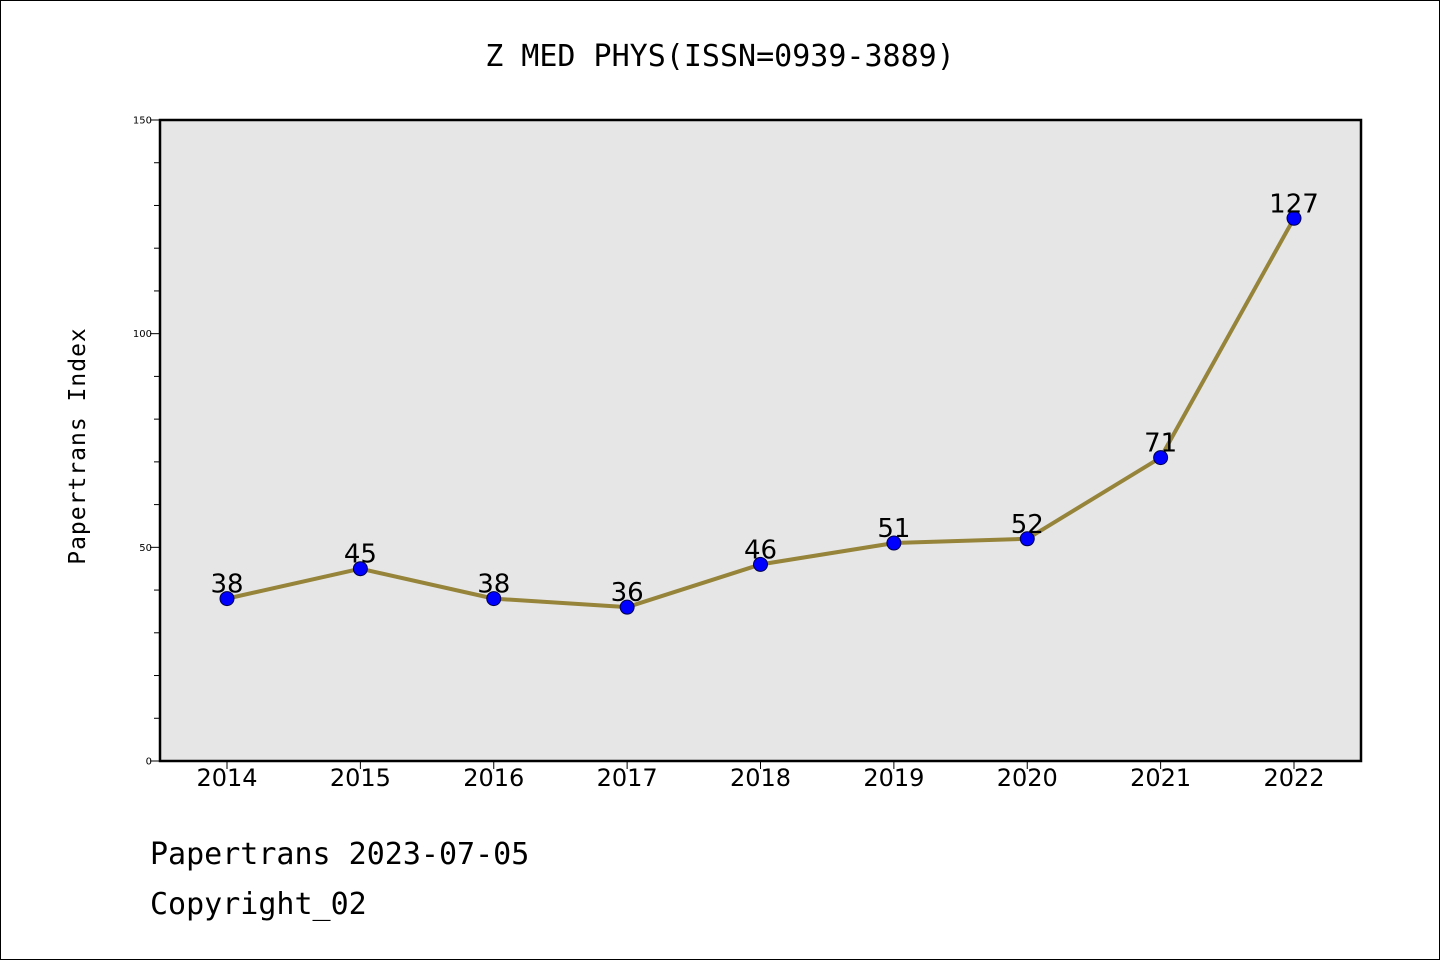 This screenshot has height=960, width=1440. Describe the element at coordinates (339, 854) in the screenshot. I see `footer-date: Papertrans 2023-07-05` at that location.